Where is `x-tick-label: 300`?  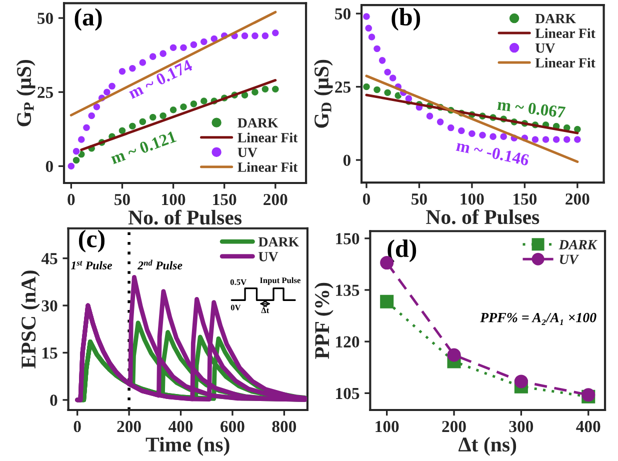 x-tick-label: 300 is located at coordinates (521, 426).